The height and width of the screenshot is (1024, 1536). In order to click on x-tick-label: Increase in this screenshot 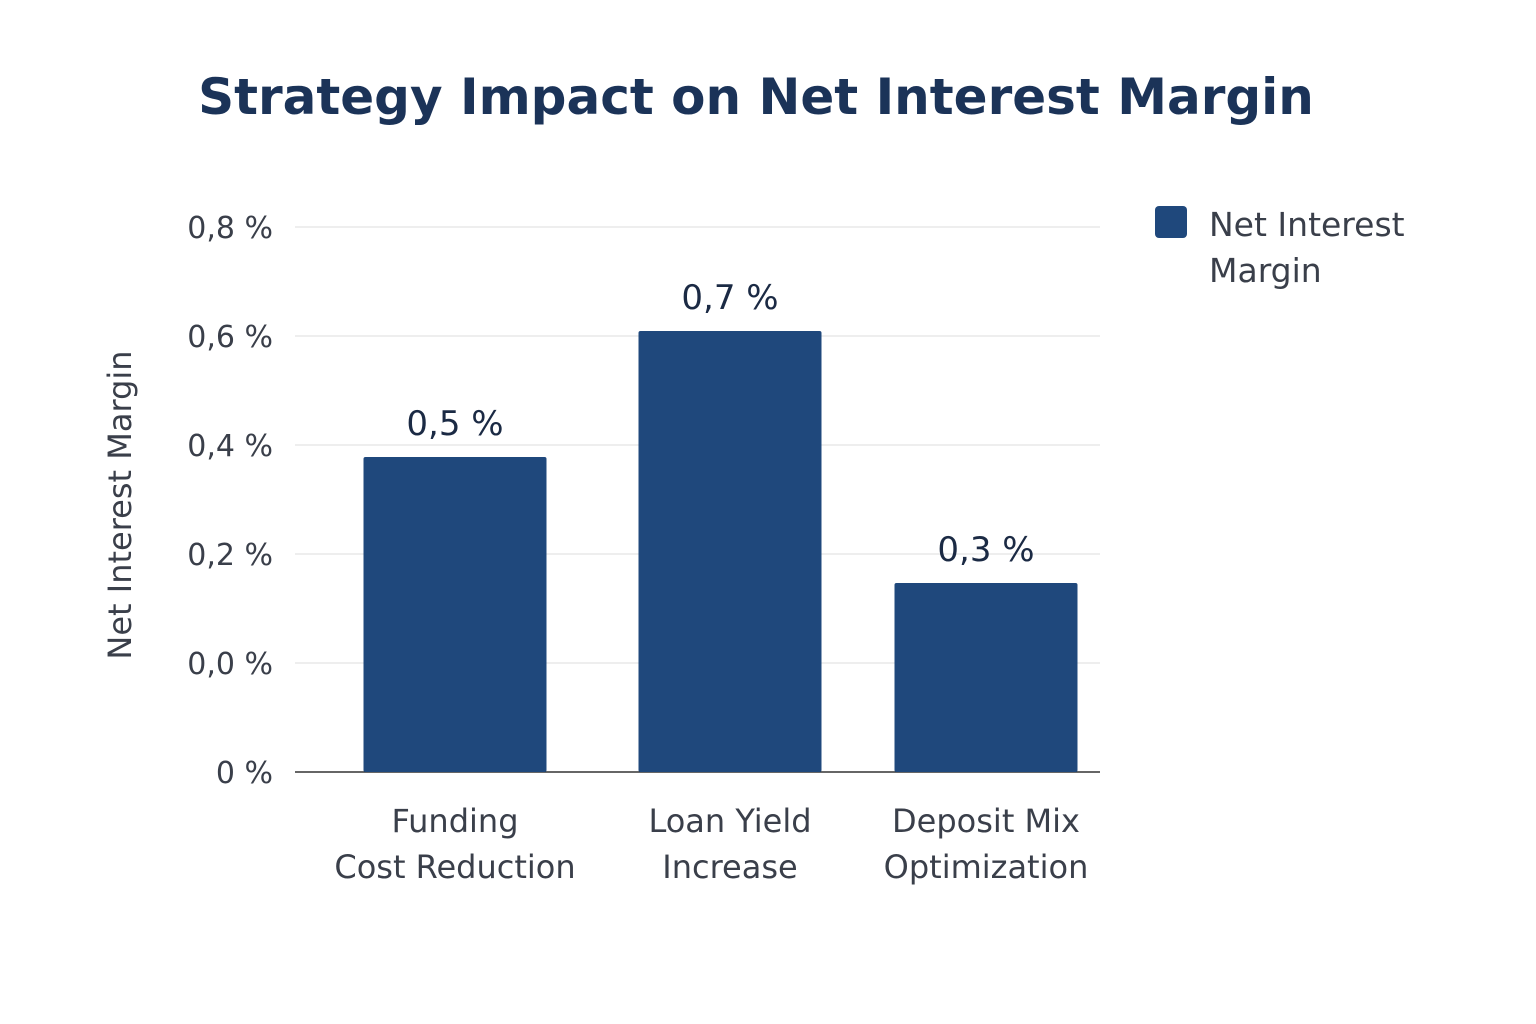, I will do `click(729, 867)`.